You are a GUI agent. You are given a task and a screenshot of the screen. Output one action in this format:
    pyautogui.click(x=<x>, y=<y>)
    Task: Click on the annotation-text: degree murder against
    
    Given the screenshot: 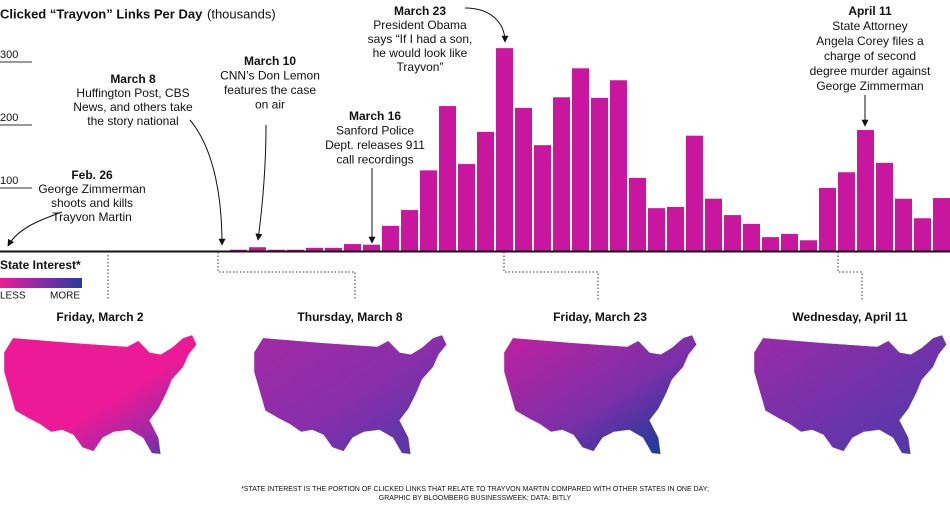 What is the action you would take?
    pyautogui.click(x=870, y=71)
    